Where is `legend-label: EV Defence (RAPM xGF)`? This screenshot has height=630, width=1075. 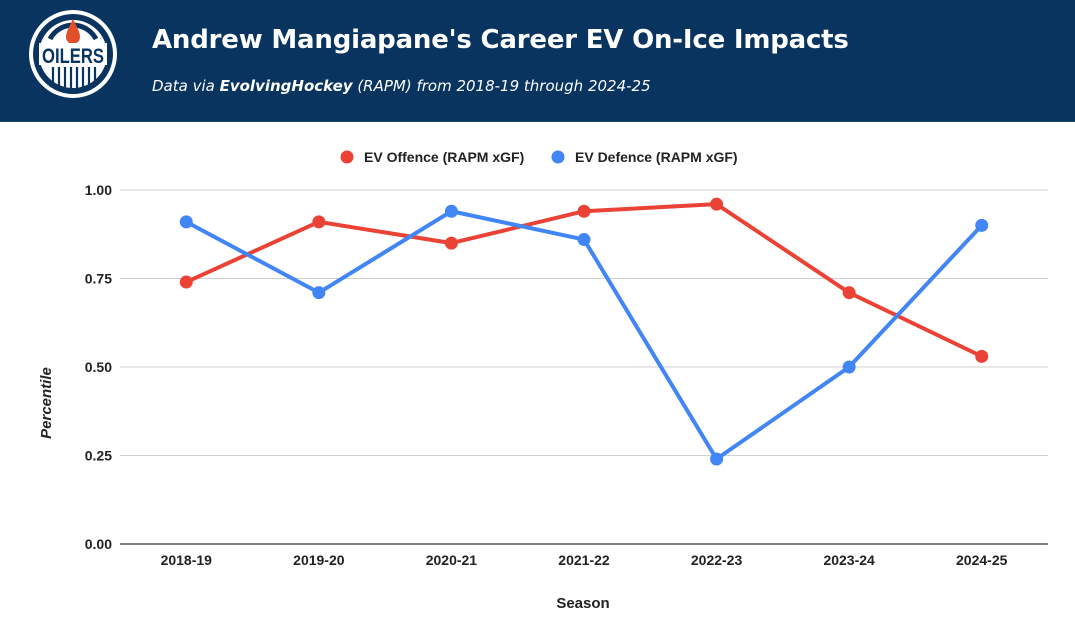 legend-label: EV Defence (RAPM xGF) is located at coordinates (656, 157).